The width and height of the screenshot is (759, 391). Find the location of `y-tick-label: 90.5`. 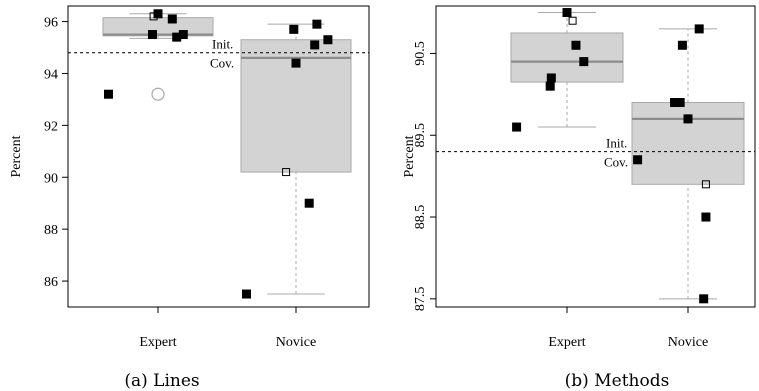

y-tick-label: 90.5 is located at coordinates (420, 53).